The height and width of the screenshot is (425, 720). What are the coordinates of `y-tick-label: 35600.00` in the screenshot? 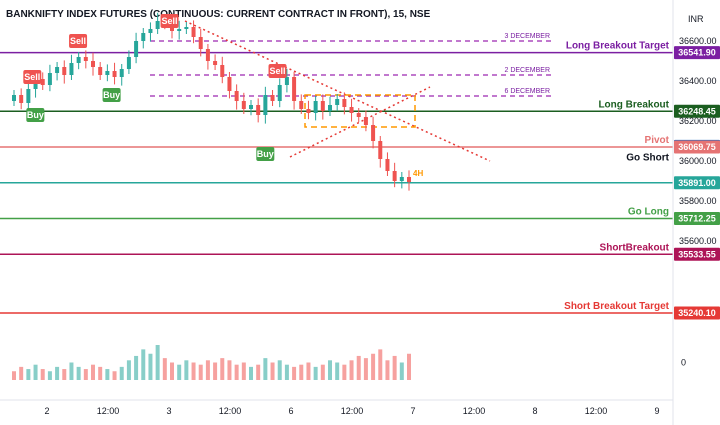 It's located at (698, 241).